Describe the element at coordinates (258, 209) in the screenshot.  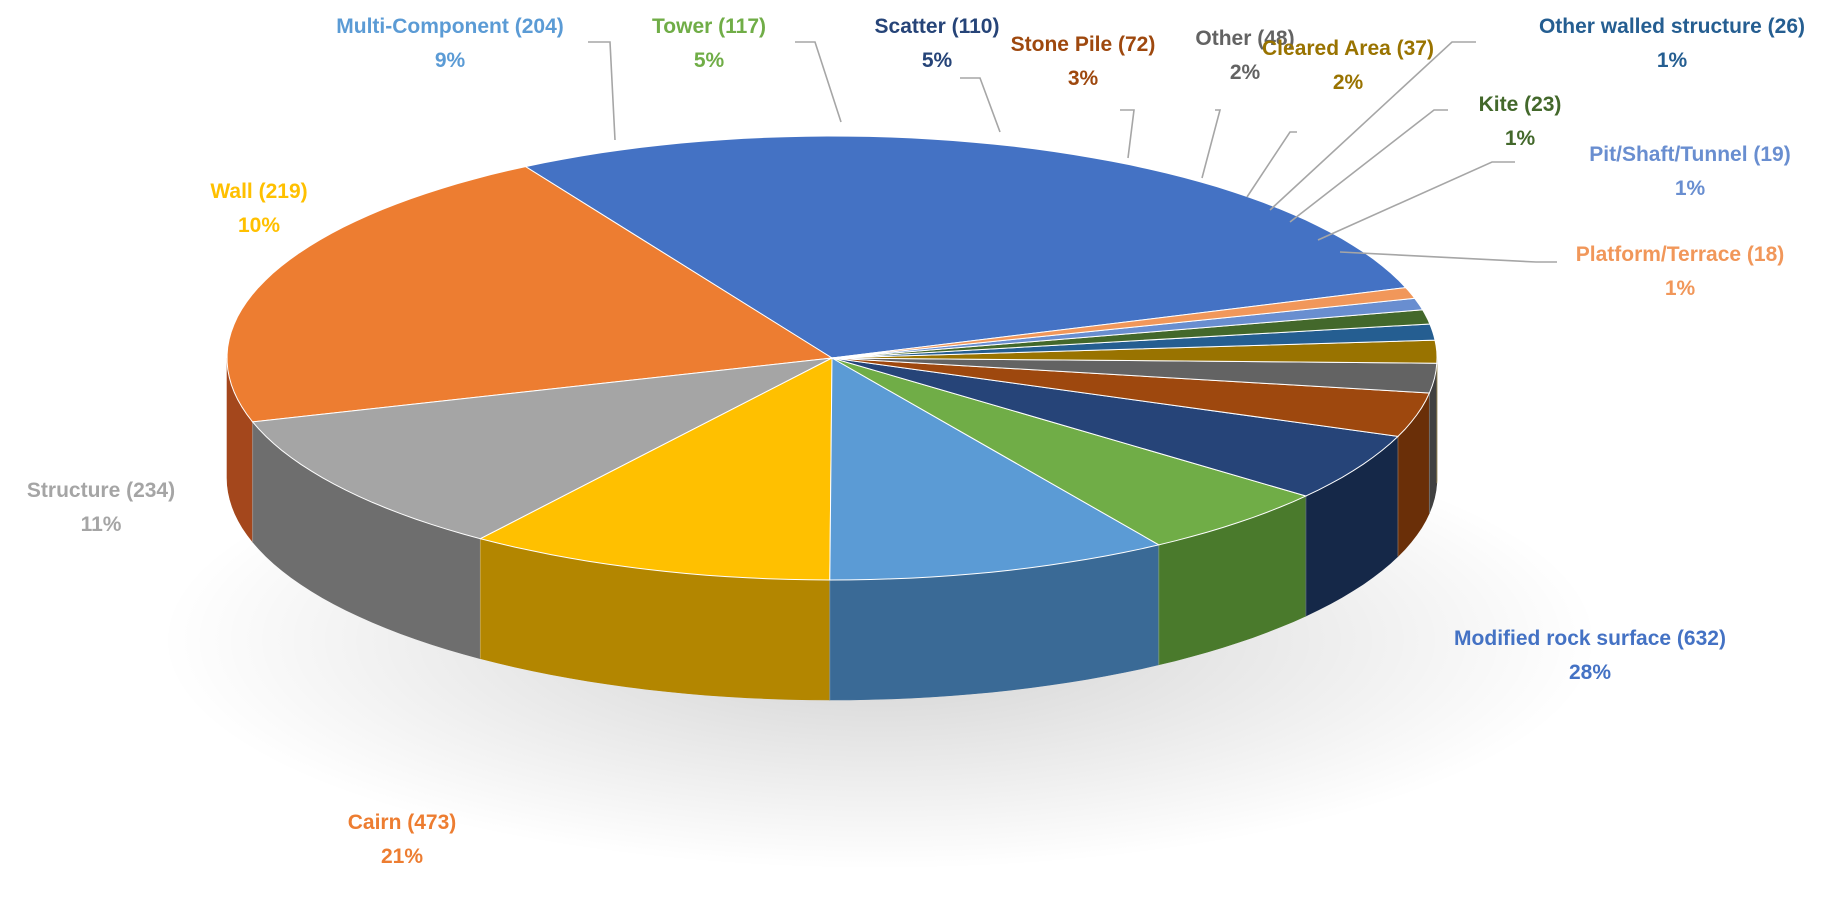
I see `data-label-wall: Wall (219) 10%` at that location.